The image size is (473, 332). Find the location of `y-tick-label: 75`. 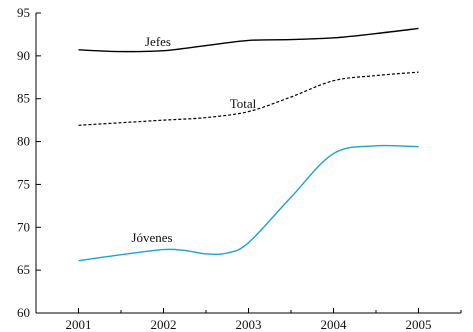

y-tick-label: 75 is located at coordinates (23, 183).